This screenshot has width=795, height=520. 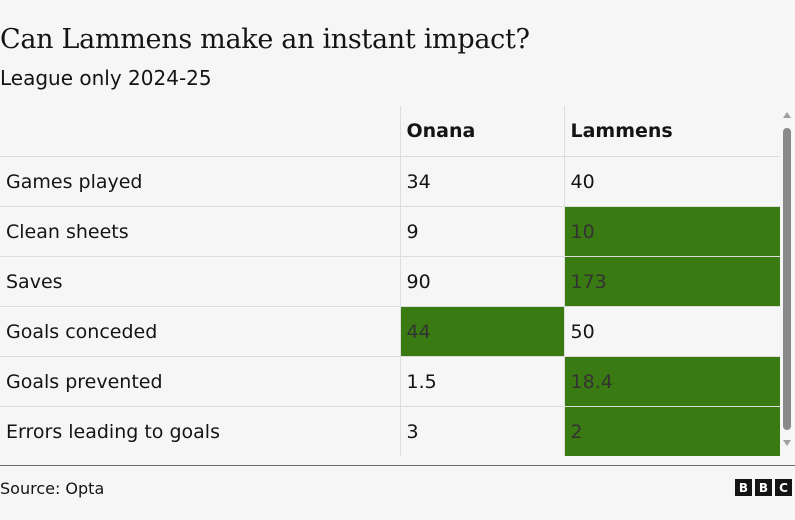 I want to click on lammens-value-cell: 40, so click(x=671, y=181).